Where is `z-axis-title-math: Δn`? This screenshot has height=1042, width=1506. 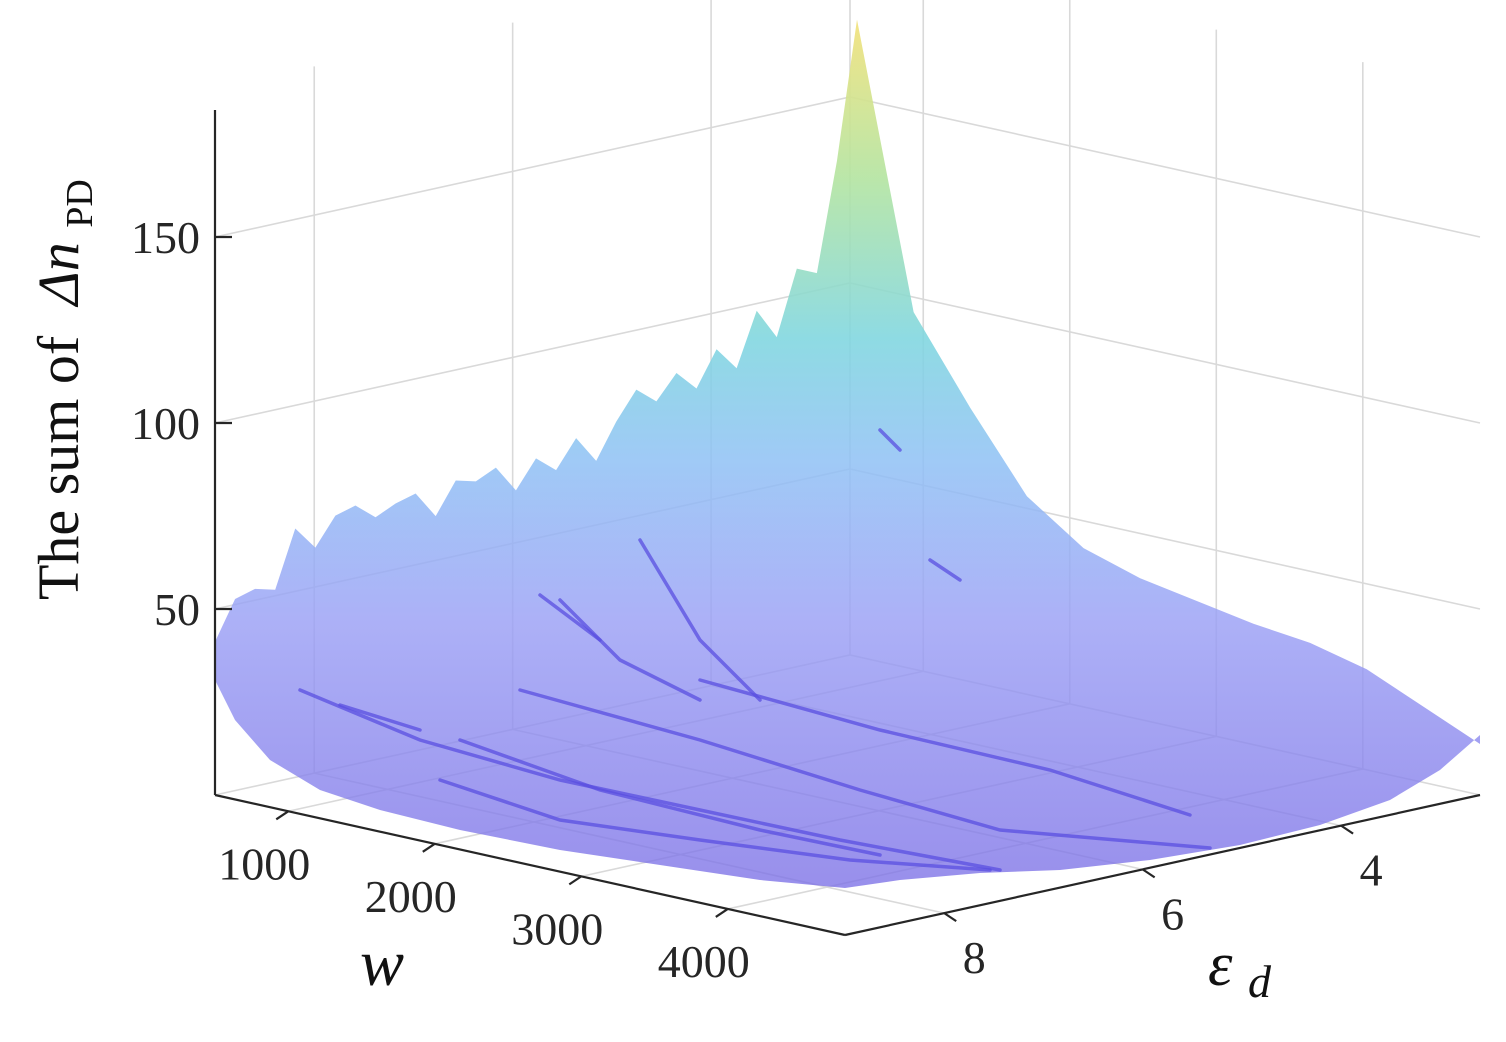
z-axis-title-math: Δn is located at coordinates (58, 274).